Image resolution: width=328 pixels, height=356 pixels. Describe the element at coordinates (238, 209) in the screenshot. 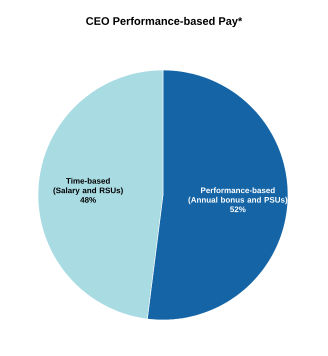

I see `data-label: 52%` at that location.